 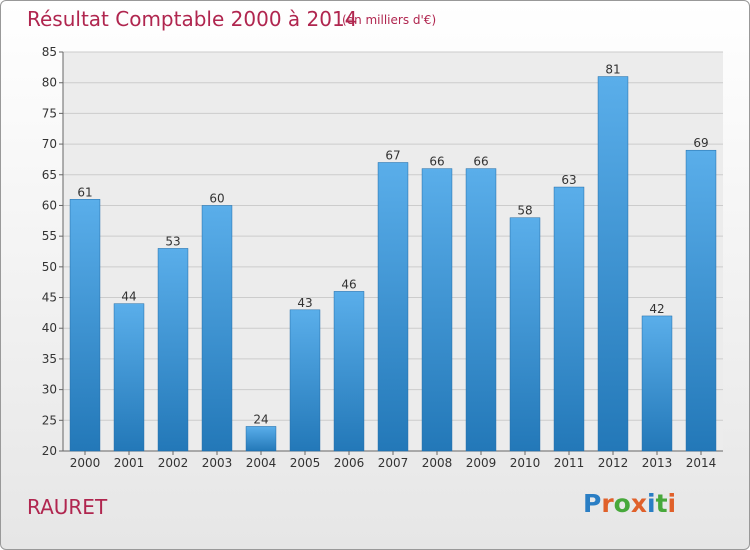 I want to click on data-label-2012: 81, so click(x=612, y=70).